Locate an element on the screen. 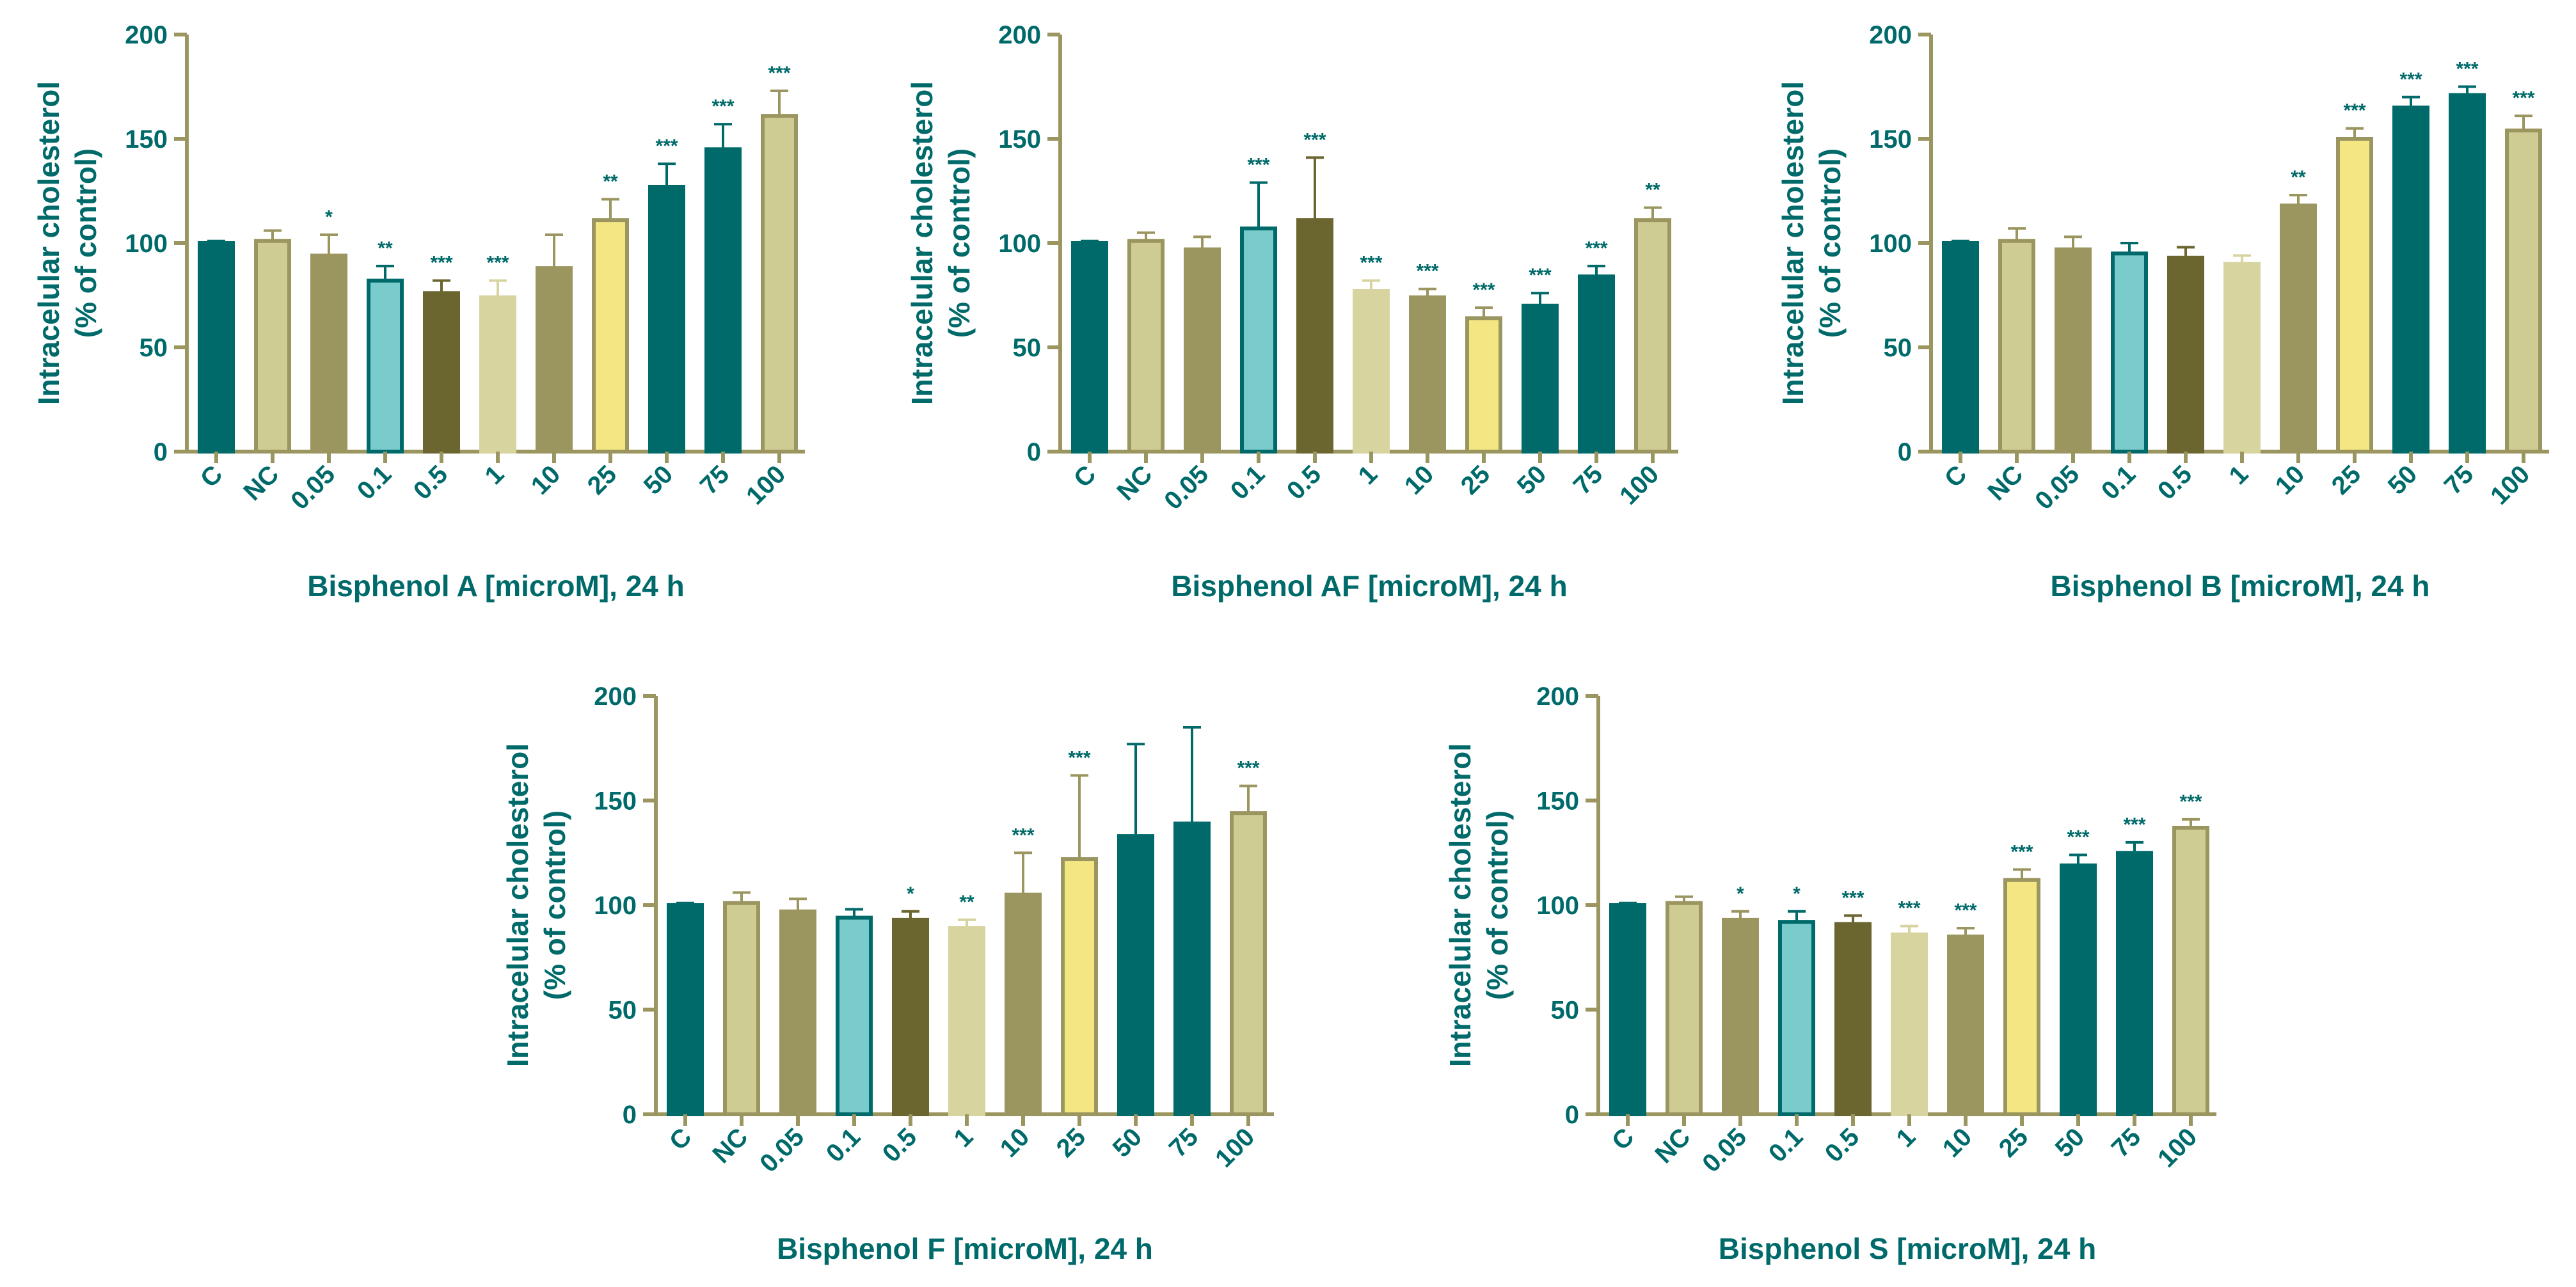 Image resolution: width=2576 pixels, height=1287 pixels. x-tick-label: 0.5 is located at coordinates (900, 1145).